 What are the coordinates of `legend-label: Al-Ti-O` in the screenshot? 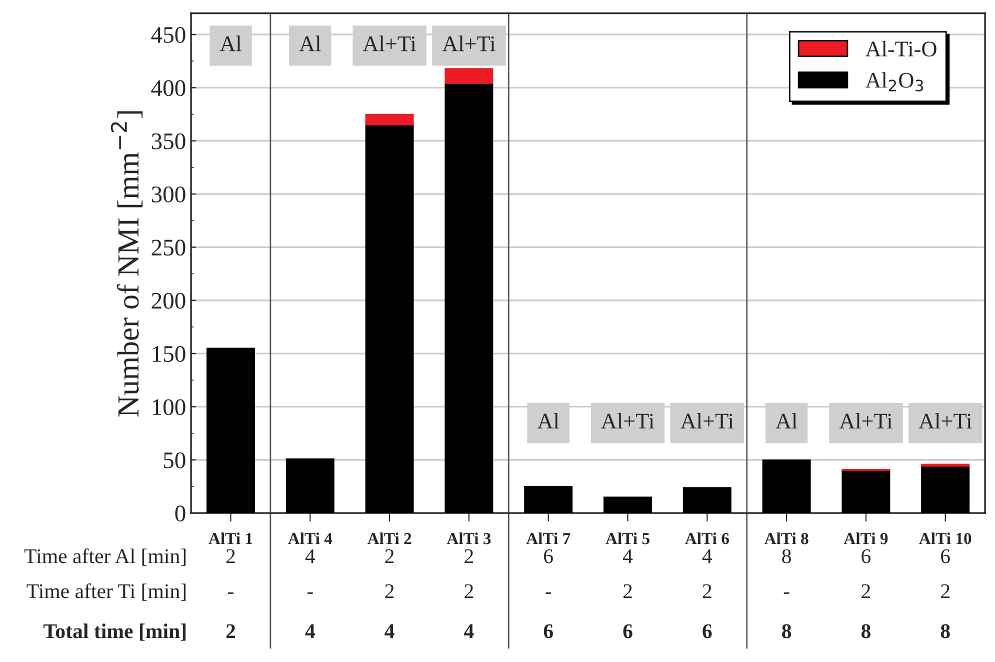 It's located at (900, 48).